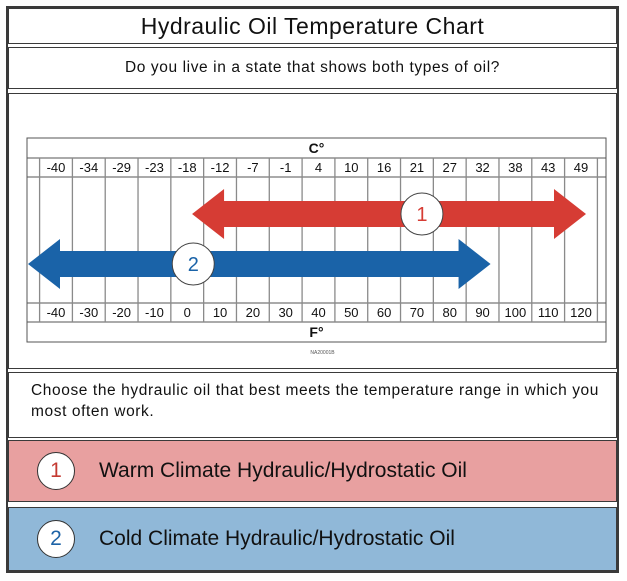  What do you see at coordinates (482, 312) in the screenshot?
I see `fahrenheit-tick-label: 90` at bounding box center [482, 312].